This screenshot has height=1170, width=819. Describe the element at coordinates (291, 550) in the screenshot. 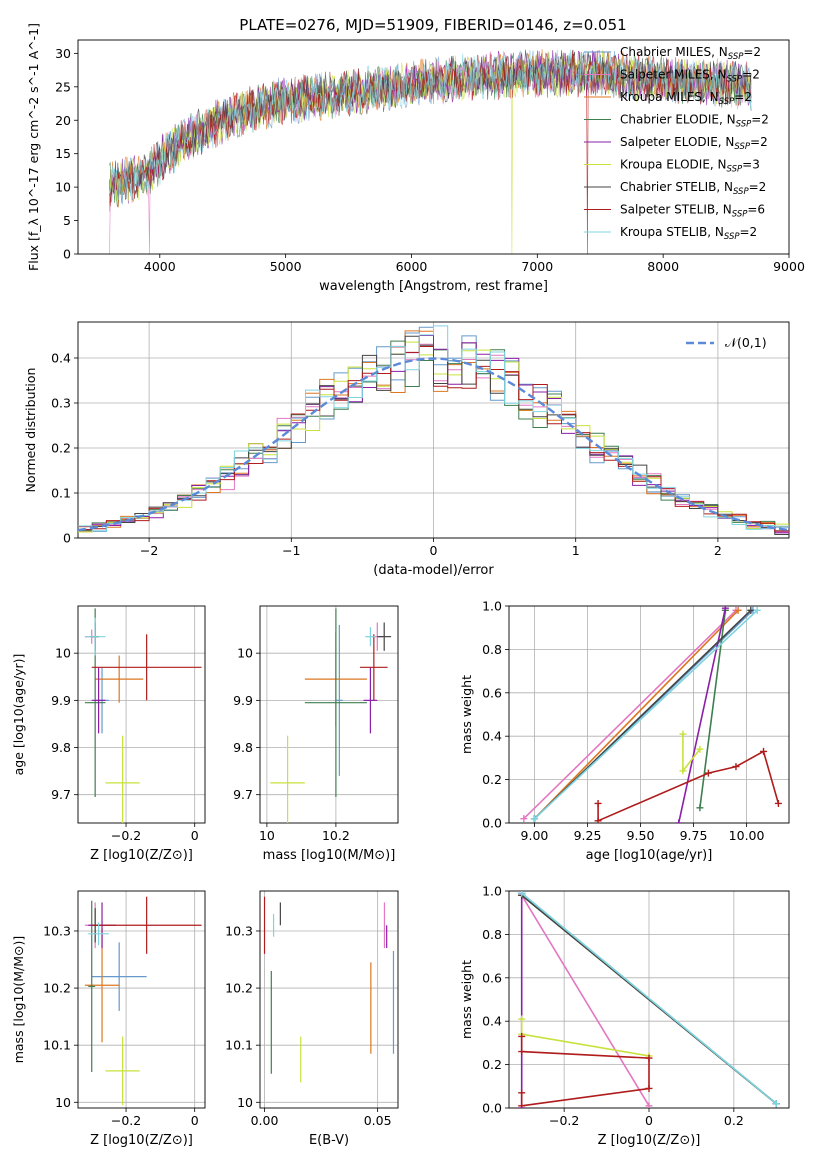

I see `x-tick-label: −1` at that location.